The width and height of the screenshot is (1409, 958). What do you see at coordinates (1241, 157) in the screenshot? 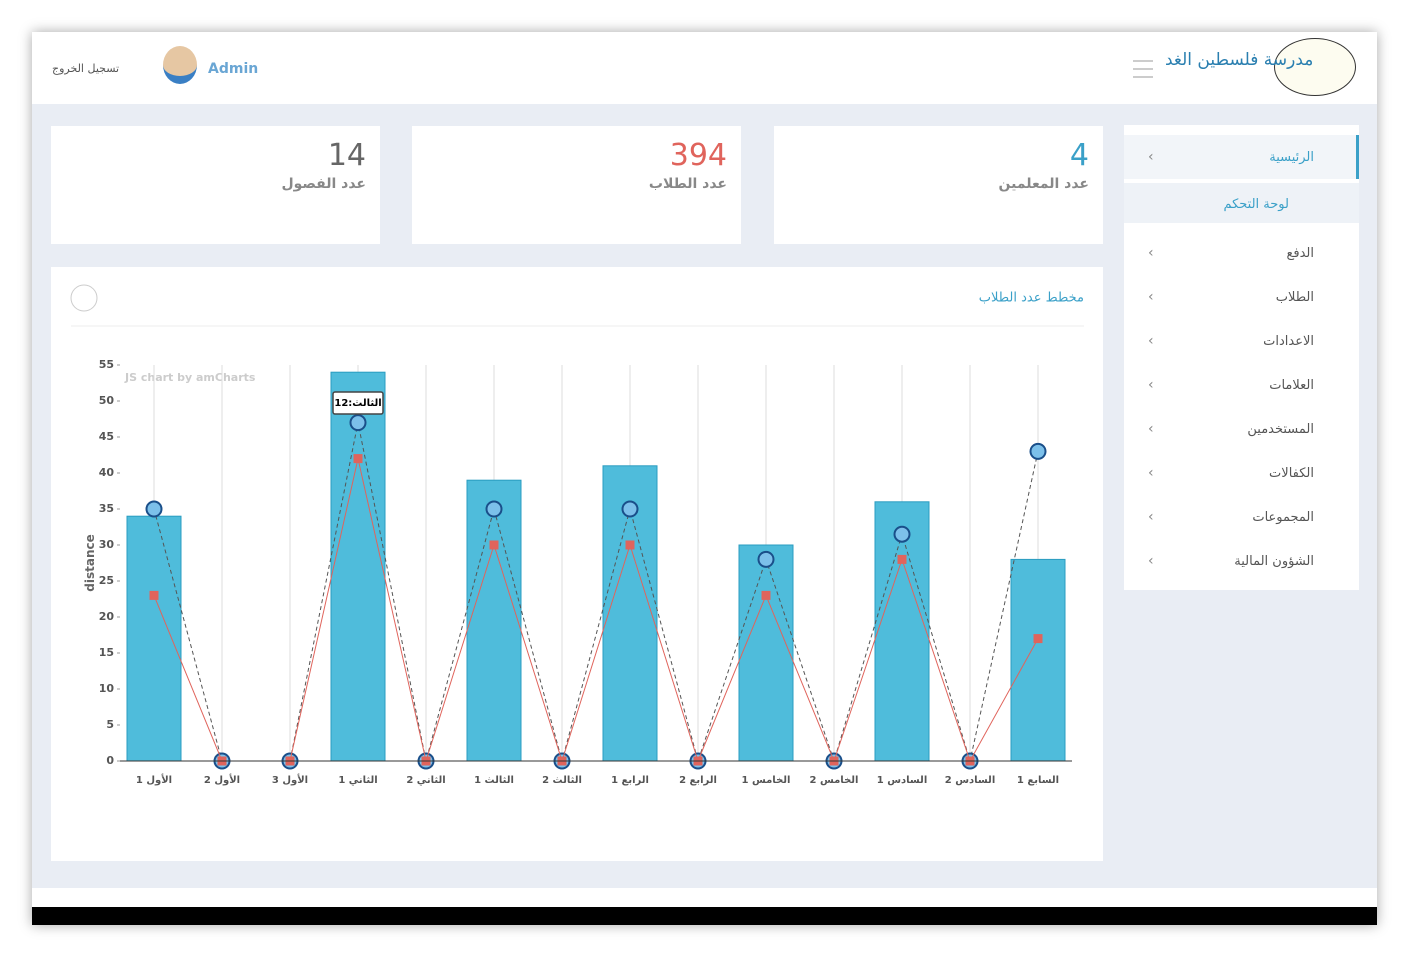
I see `active-item-bg` at bounding box center [1241, 157].